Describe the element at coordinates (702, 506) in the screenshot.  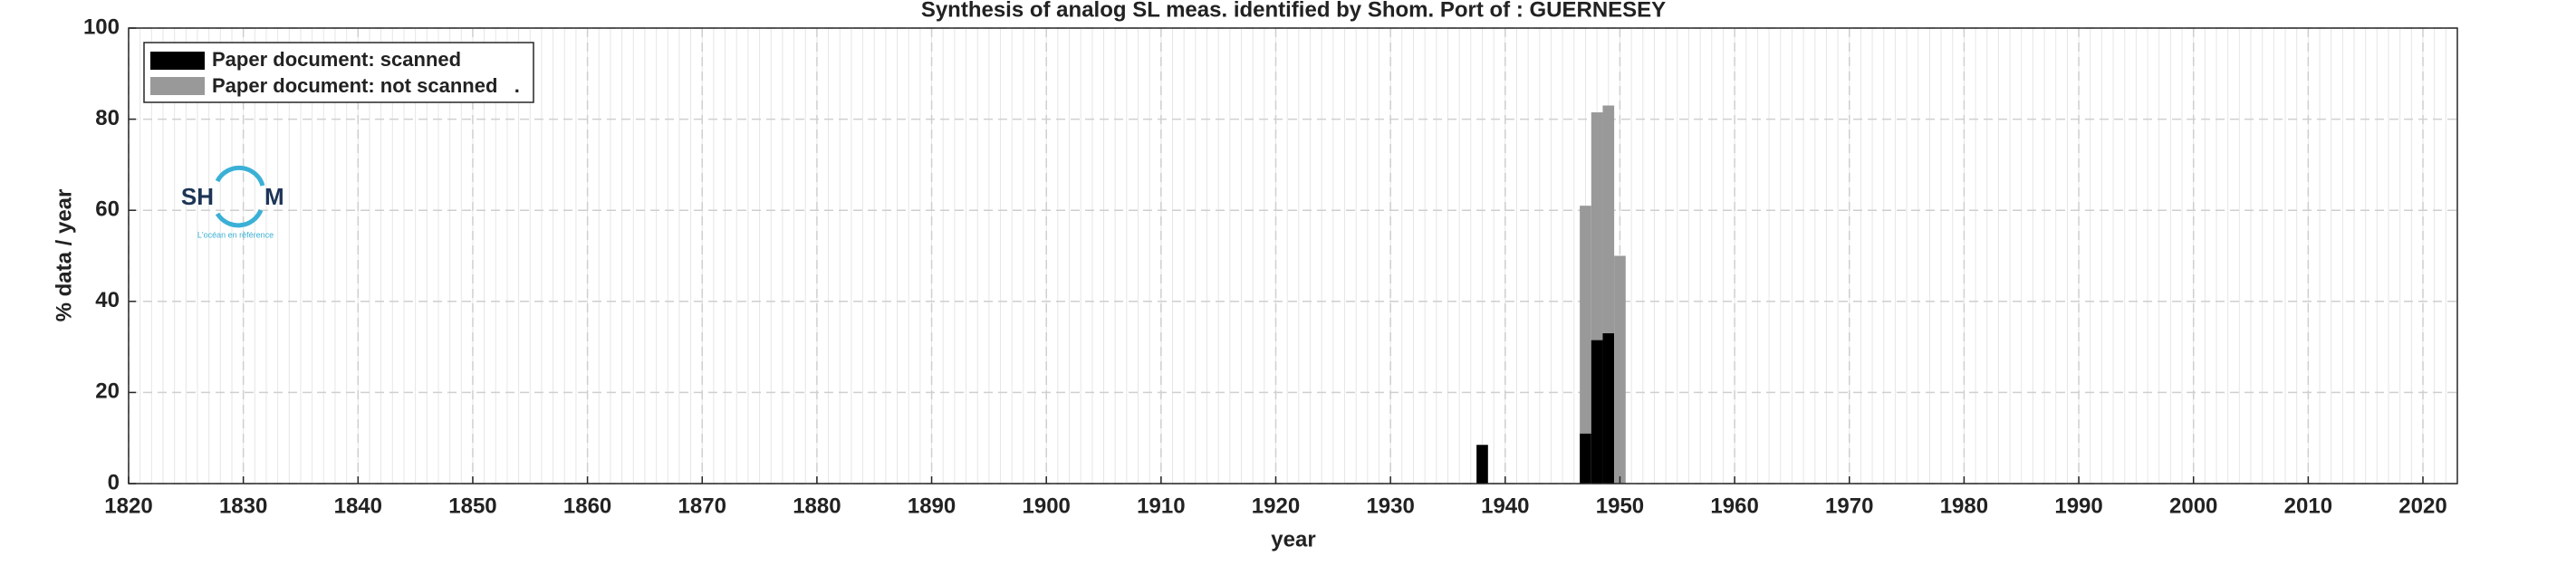
I see `x-tick-label: 1870` at that location.